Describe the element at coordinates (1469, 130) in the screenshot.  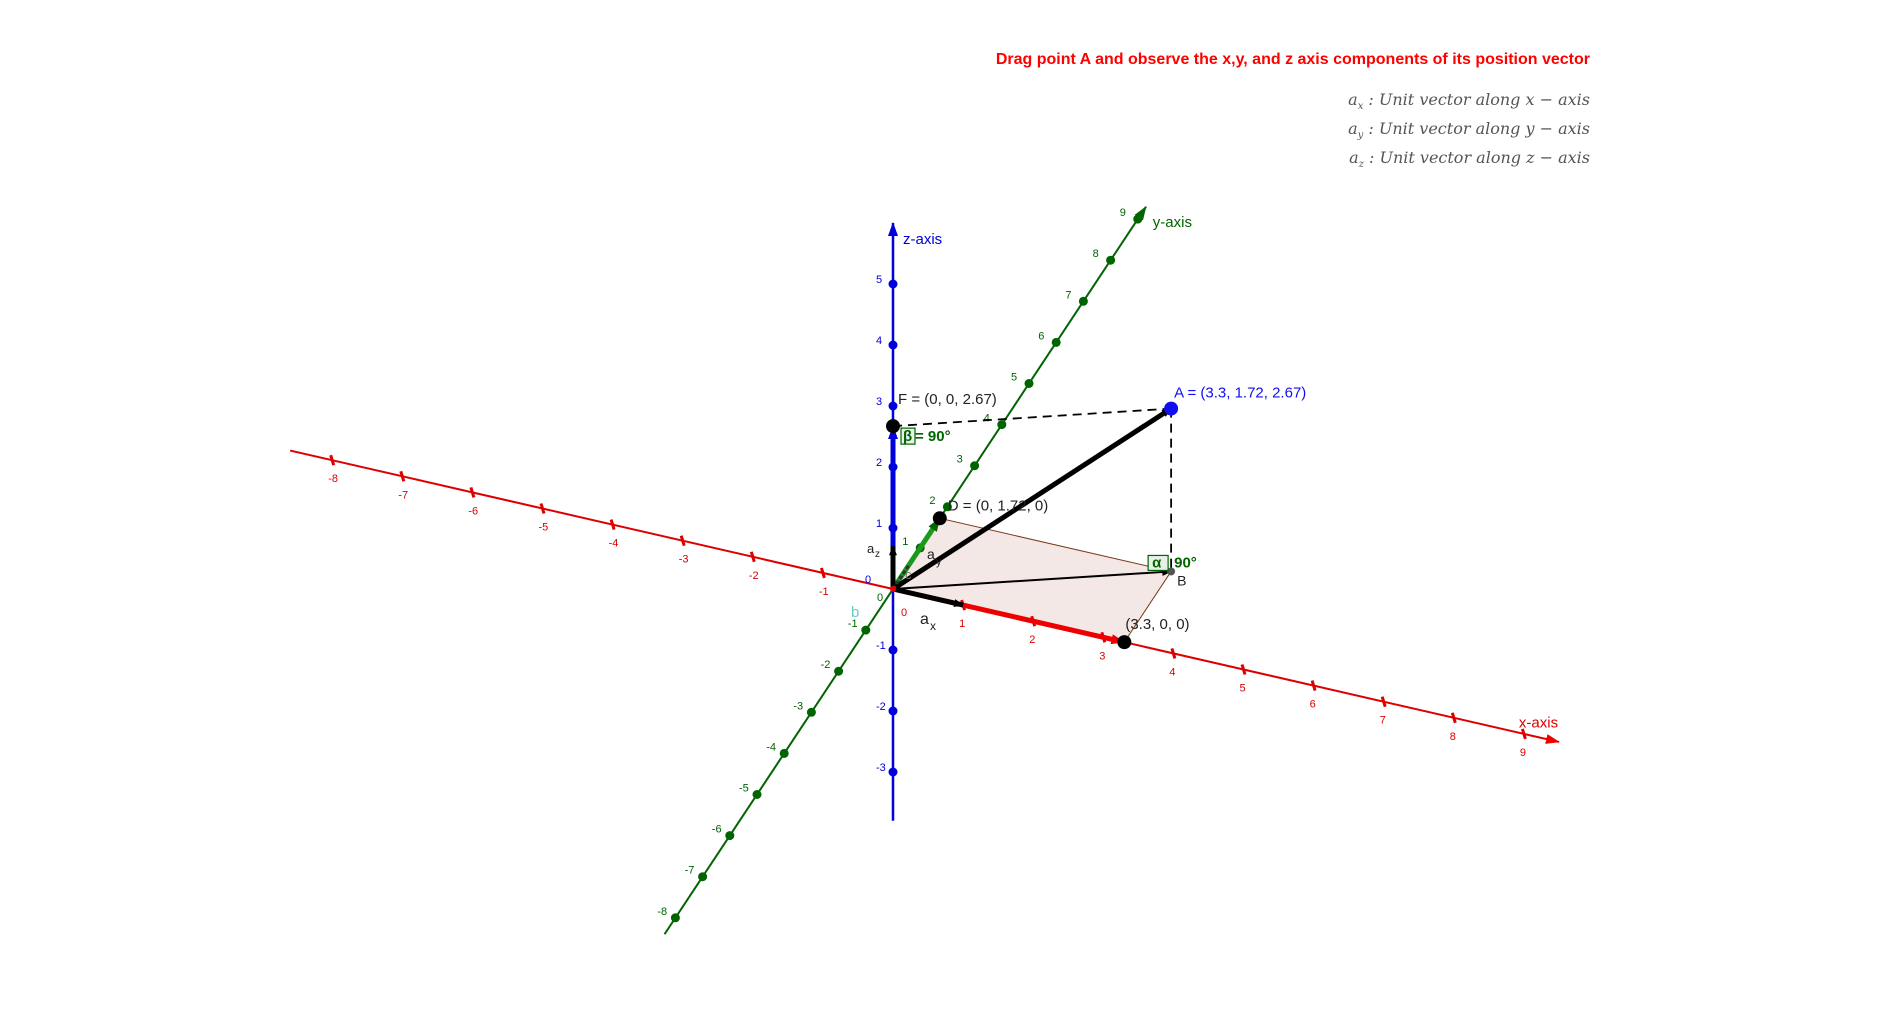
I see `legend-ay: ay : Unit vector along y − axis` at that location.